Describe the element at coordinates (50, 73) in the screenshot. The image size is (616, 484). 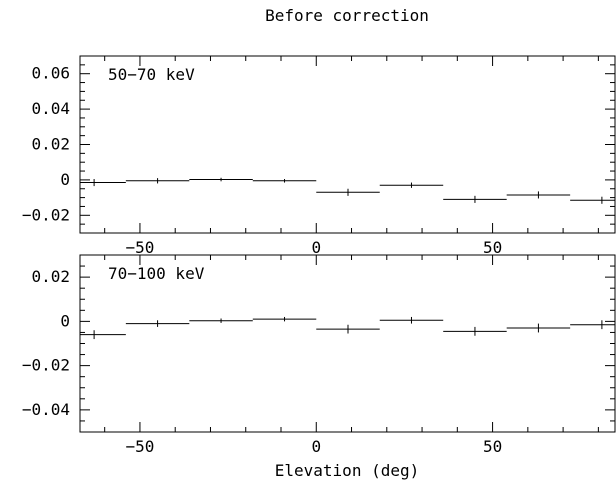
I see `y-tick-label: 0.06` at that location.